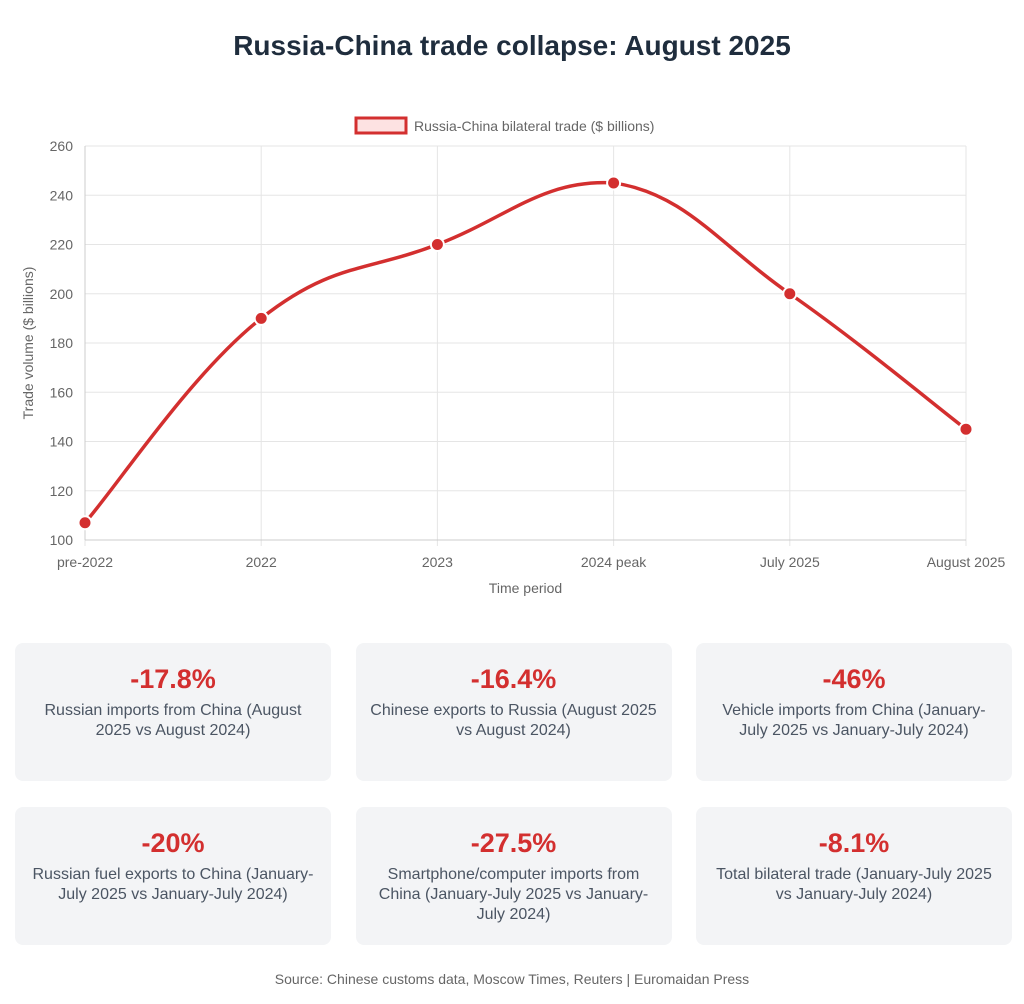 This screenshot has height=1004, width=1024. I want to click on x-tick-label: 2024 peak, so click(614, 562).